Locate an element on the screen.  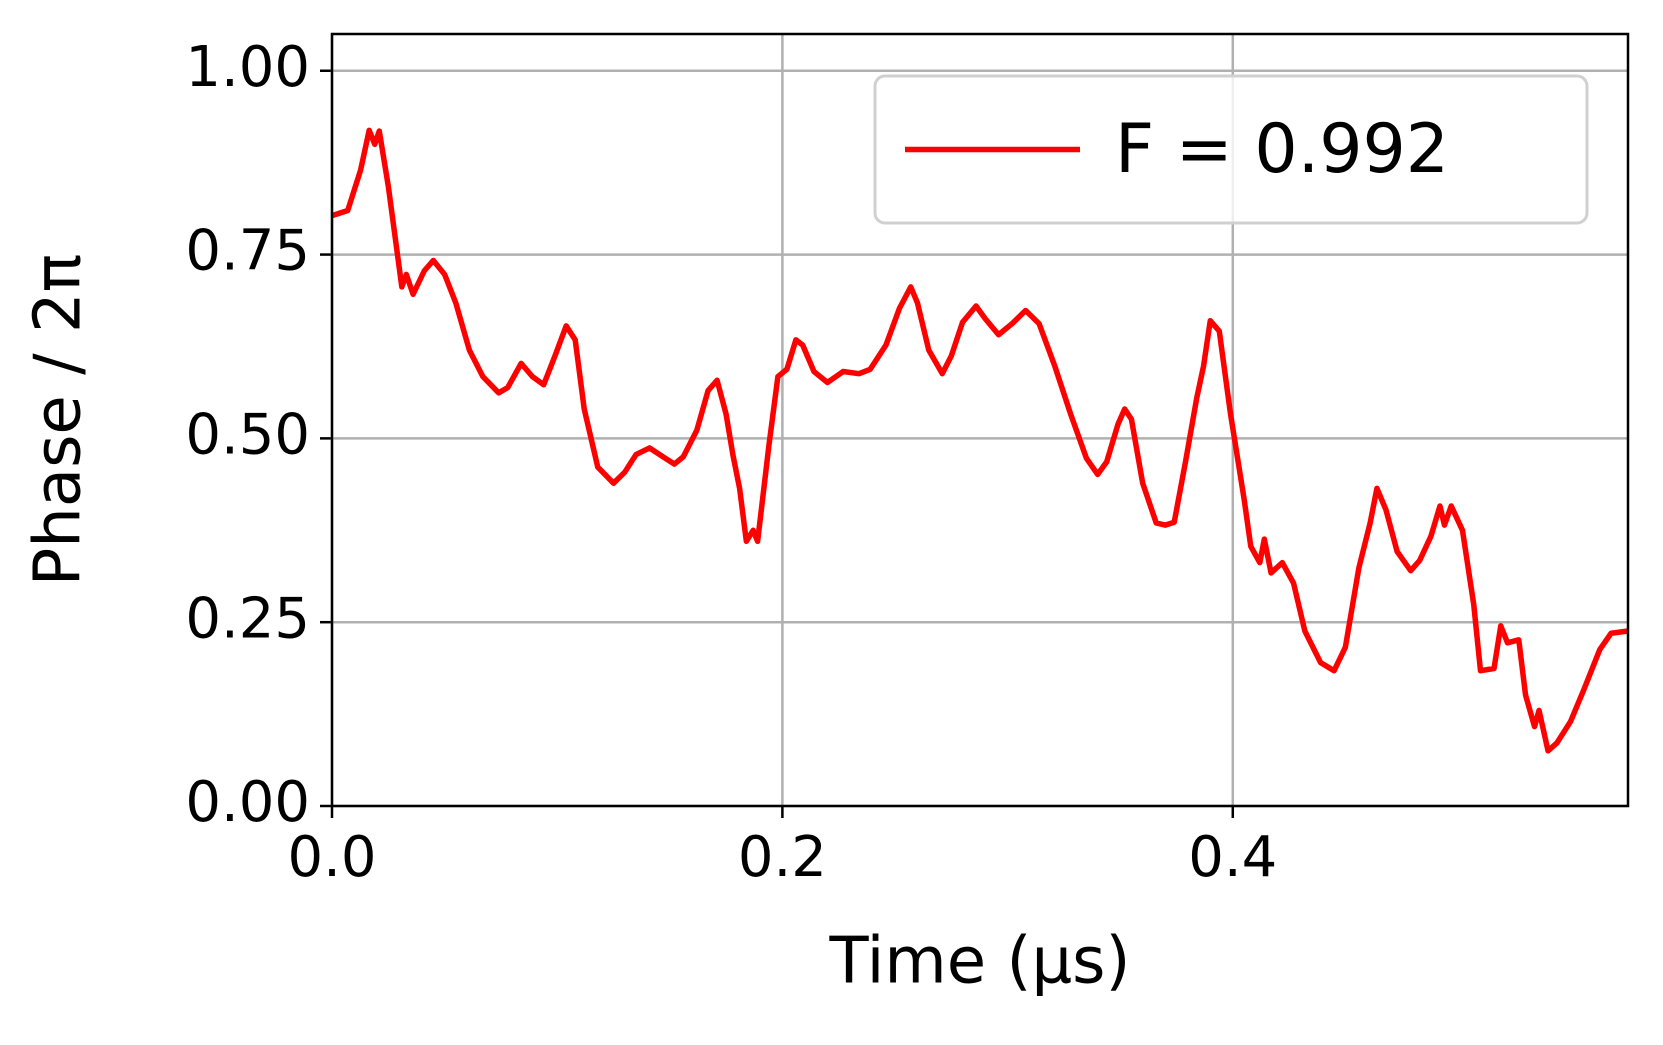
x-tick-label: 0.4 is located at coordinates (1232, 857).